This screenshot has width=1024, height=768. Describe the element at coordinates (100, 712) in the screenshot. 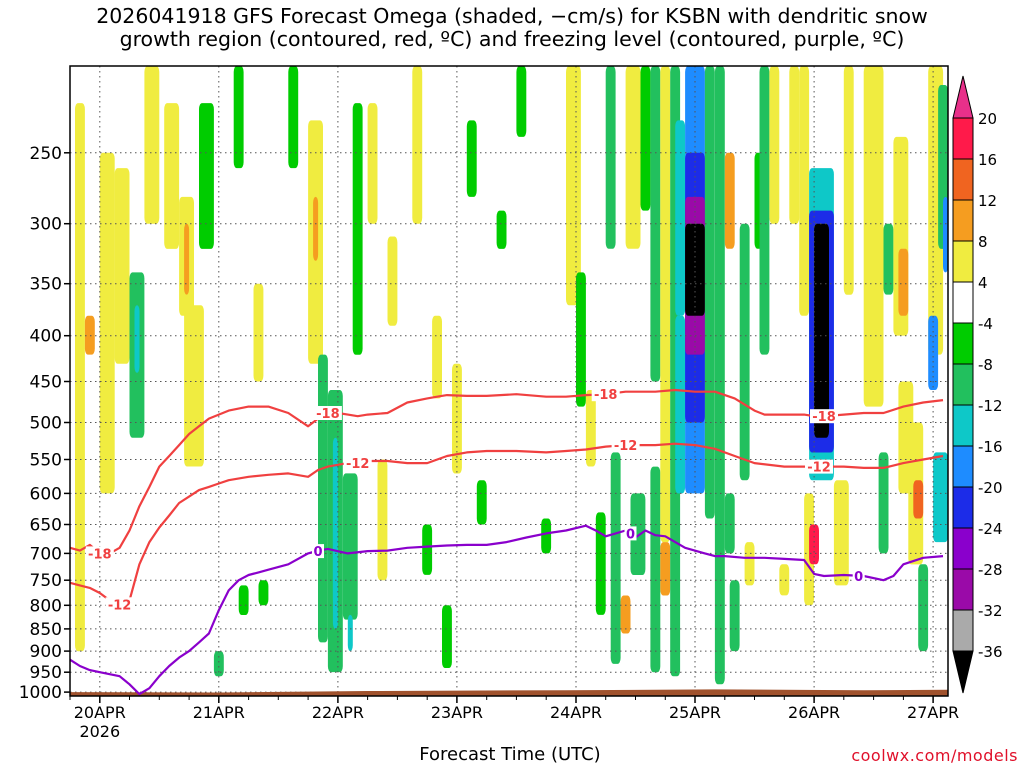

I see `x-tick-label: 20APR` at that location.